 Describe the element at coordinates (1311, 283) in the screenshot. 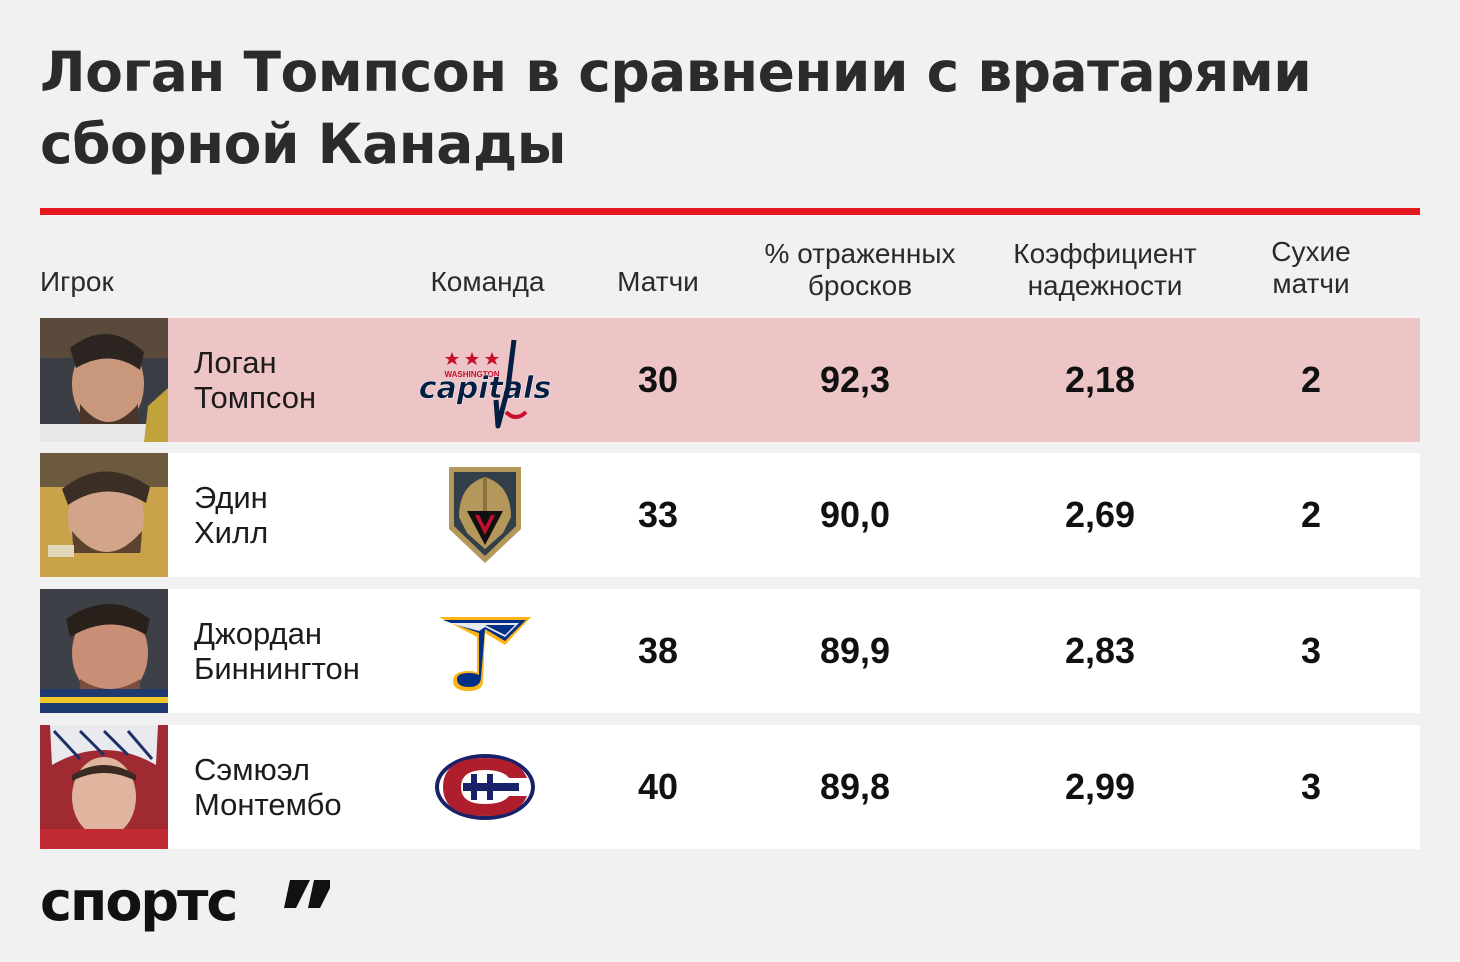

I see `header-shutouts-line2: матчи` at that location.